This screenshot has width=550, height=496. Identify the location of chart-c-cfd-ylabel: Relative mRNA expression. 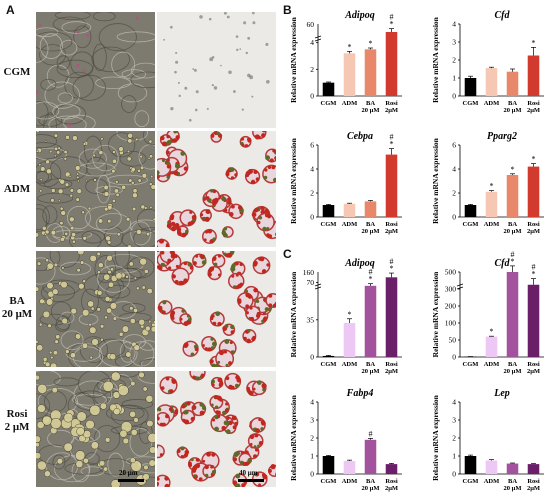
(435, 314).